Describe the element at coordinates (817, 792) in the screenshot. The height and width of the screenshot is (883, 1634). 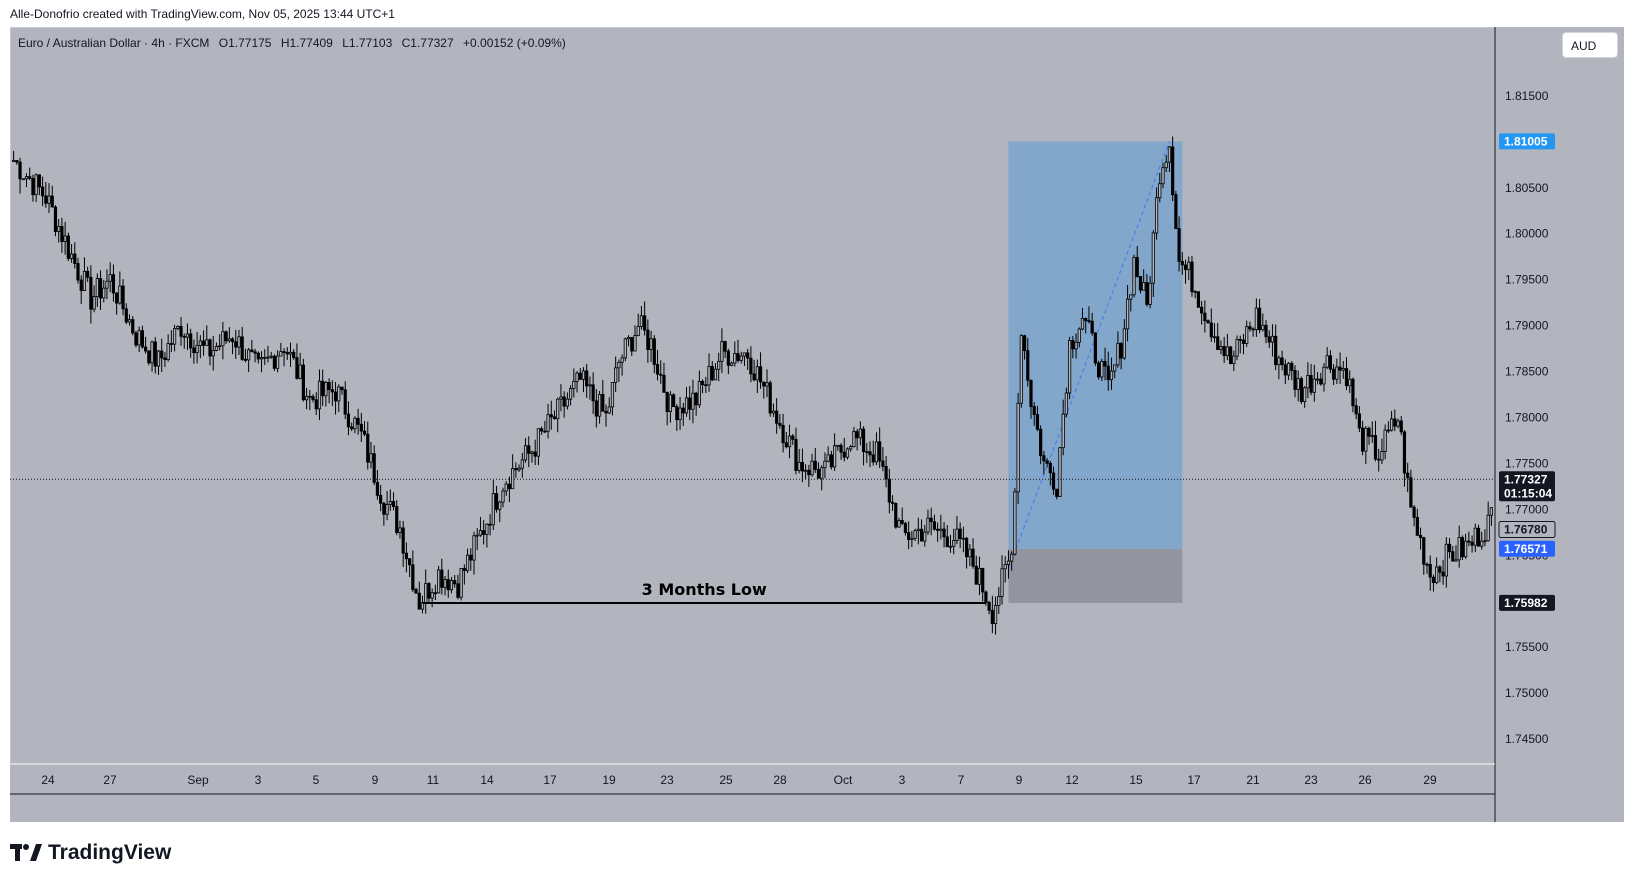
I see `time-axis` at that location.